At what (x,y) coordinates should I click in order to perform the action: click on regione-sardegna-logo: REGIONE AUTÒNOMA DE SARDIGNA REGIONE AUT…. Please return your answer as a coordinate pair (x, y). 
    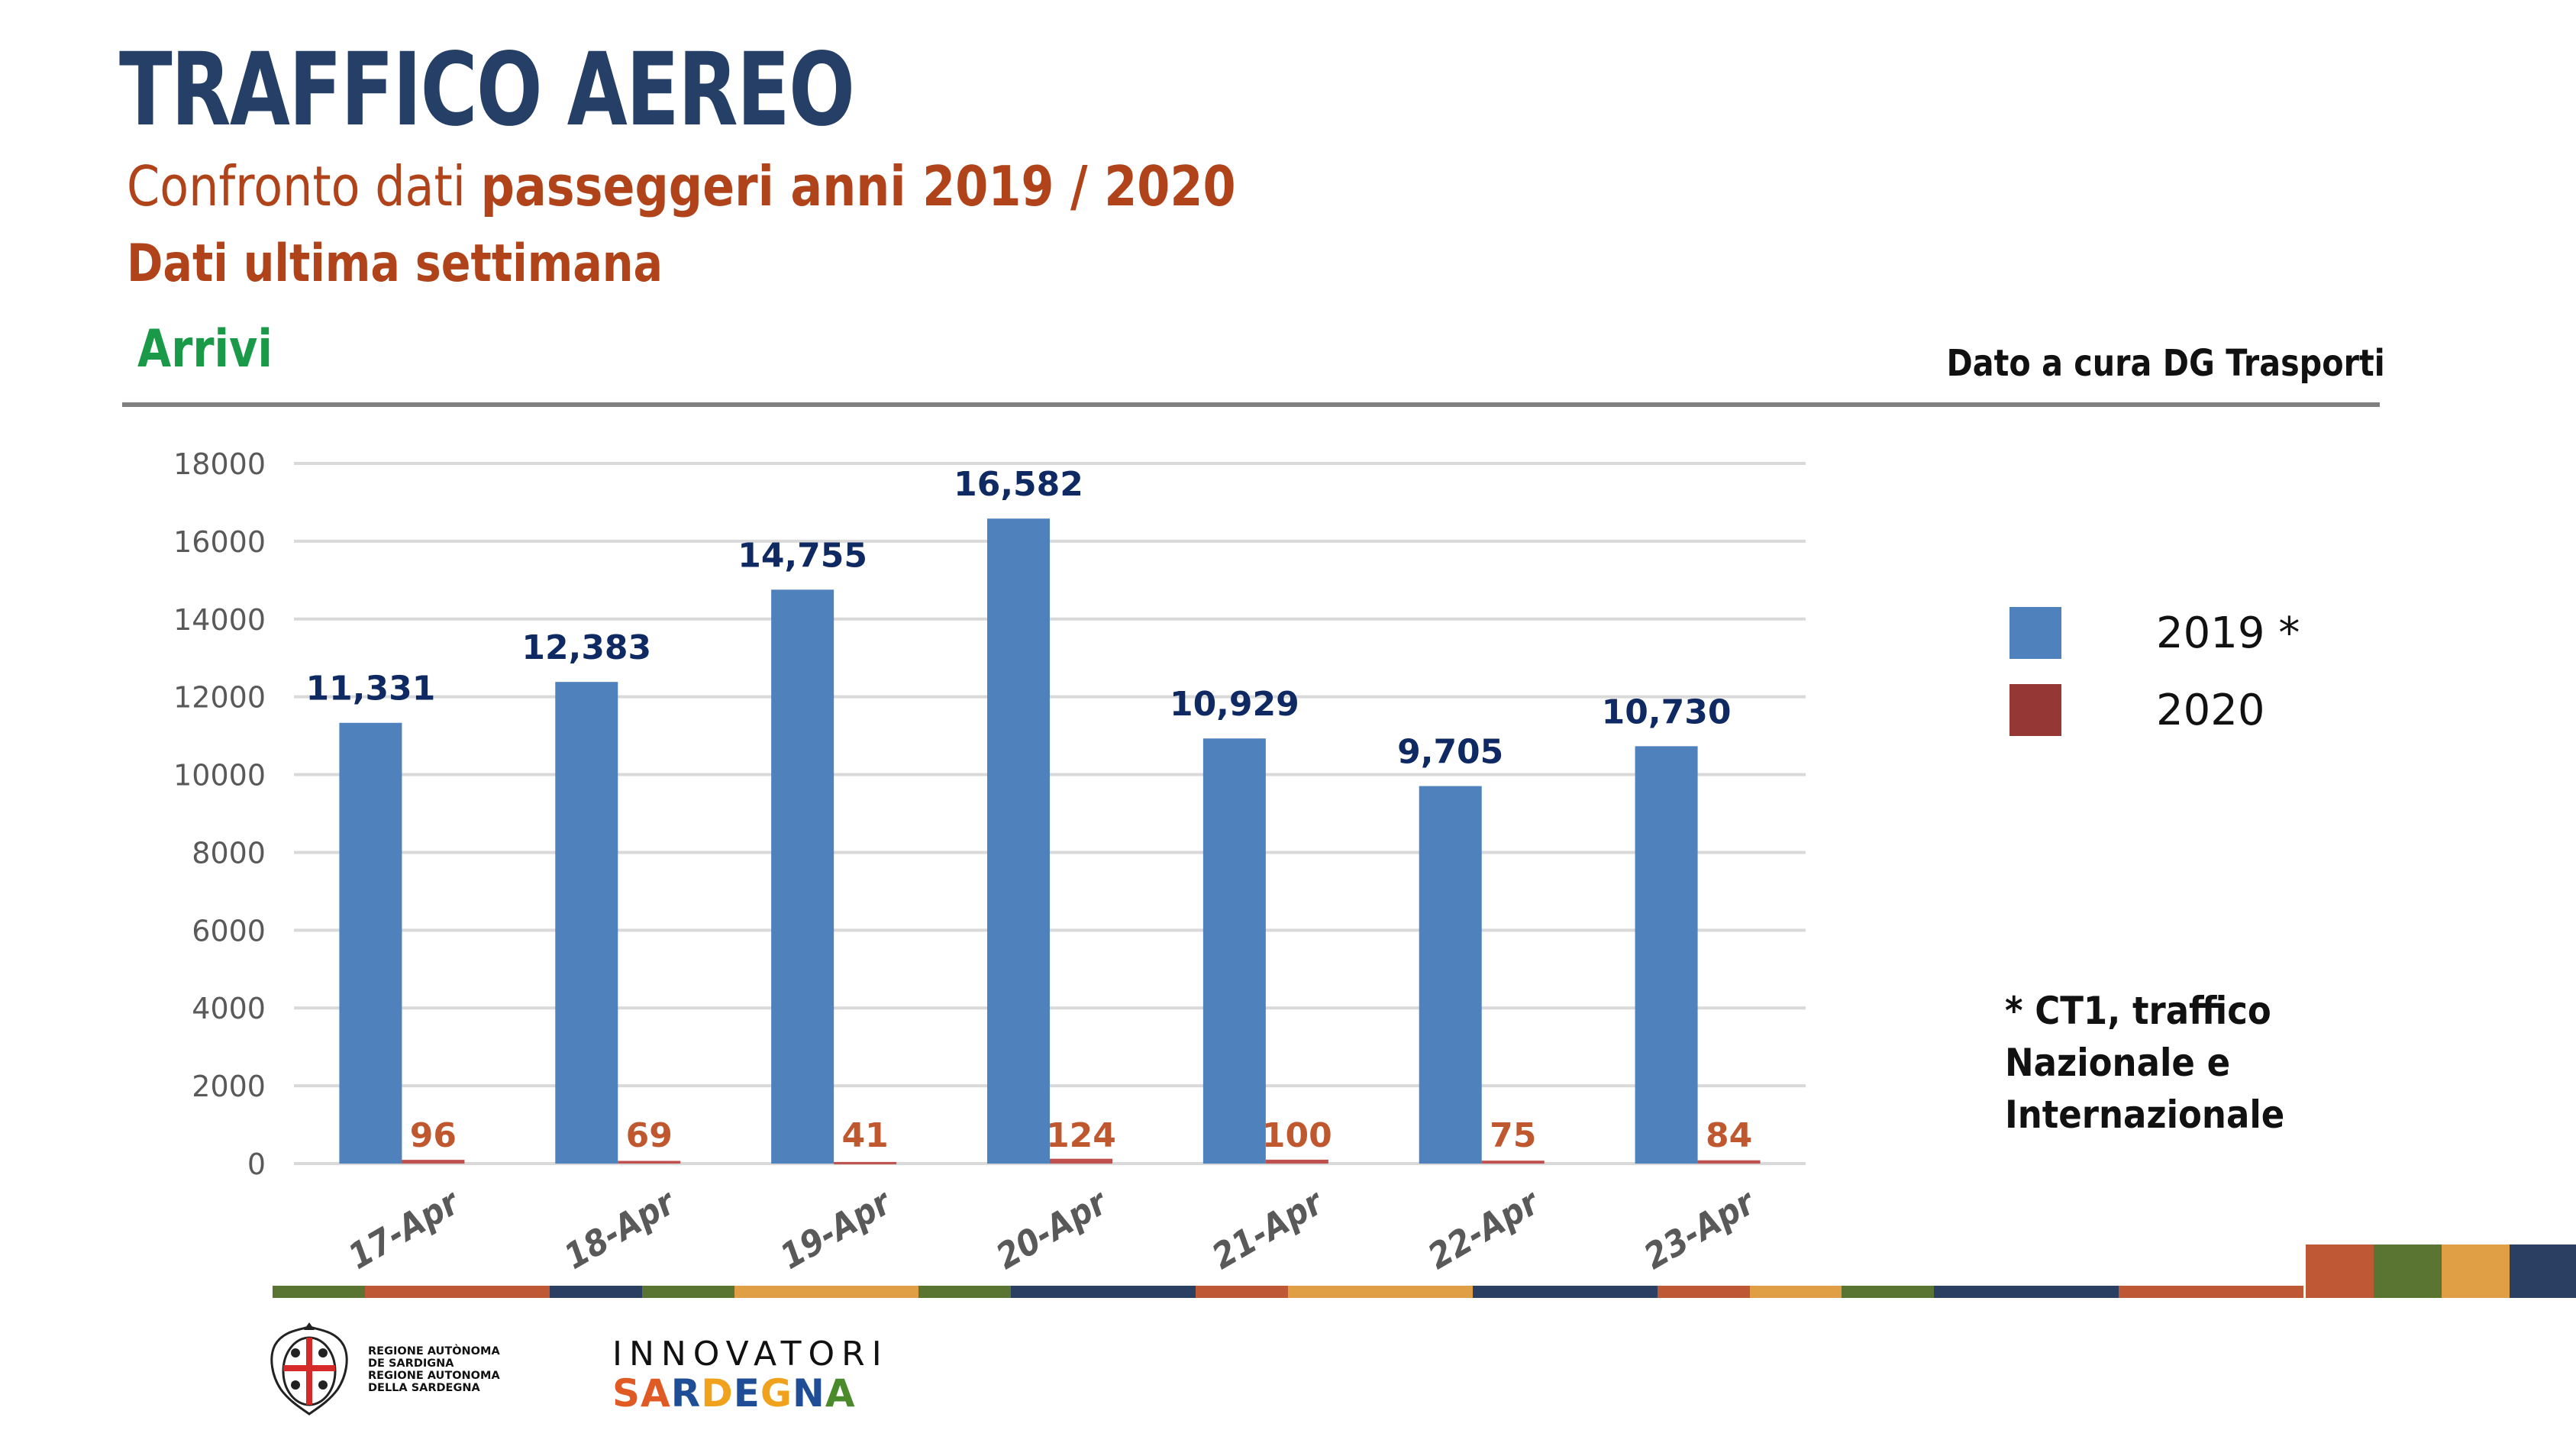
    Looking at the image, I should click on (383, 1369).